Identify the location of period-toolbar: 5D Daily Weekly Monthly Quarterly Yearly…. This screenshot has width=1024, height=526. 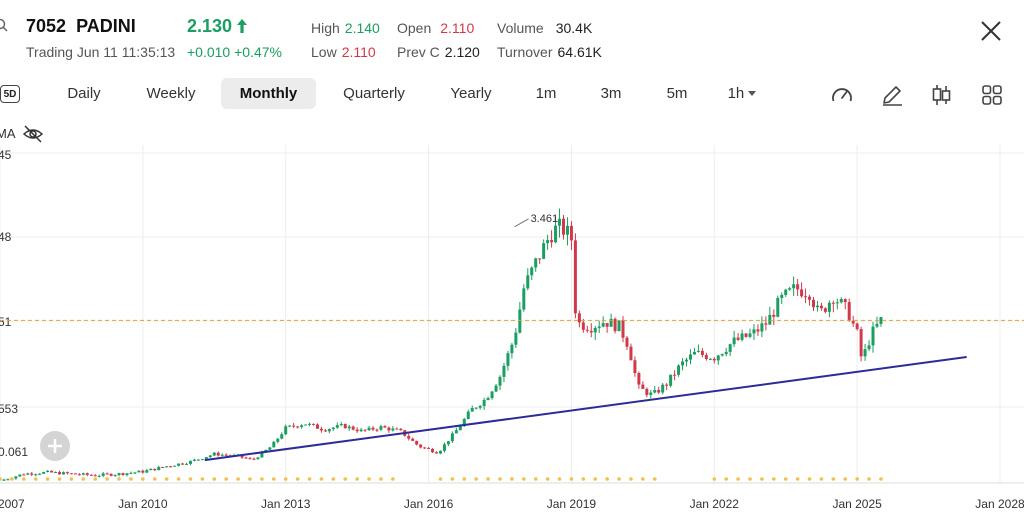
(512, 95).